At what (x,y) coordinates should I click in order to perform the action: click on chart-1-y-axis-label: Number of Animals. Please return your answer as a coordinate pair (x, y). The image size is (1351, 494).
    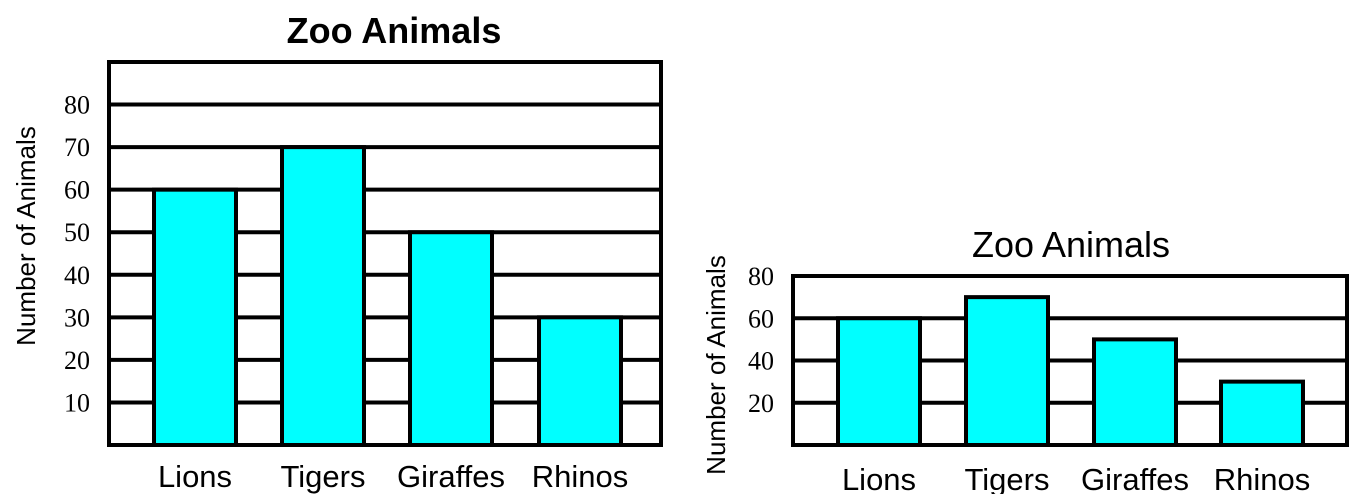
    Looking at the image, I should click on (26, 236).